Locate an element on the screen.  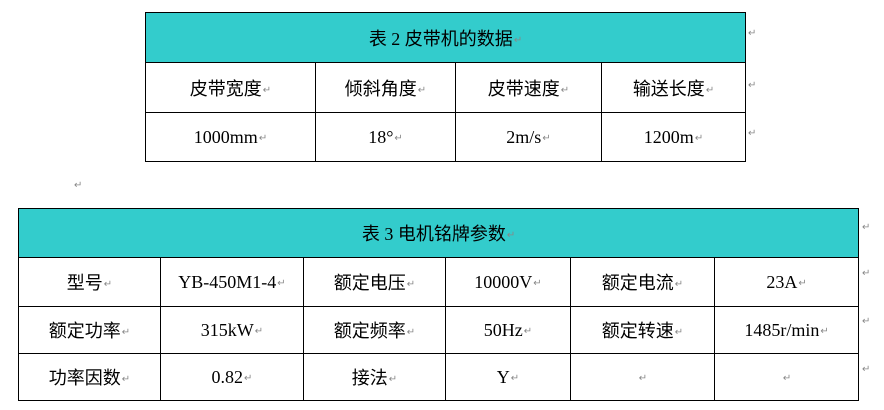
cell-text: 315kW is located at coordinates (227, 329).